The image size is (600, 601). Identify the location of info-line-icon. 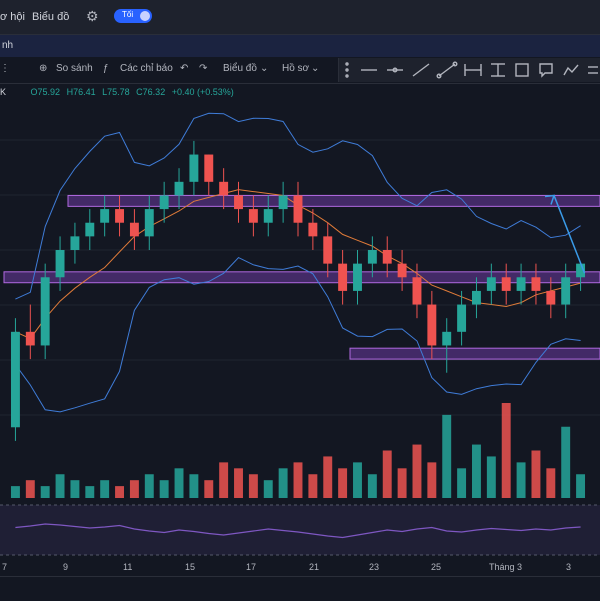
(447, 70).